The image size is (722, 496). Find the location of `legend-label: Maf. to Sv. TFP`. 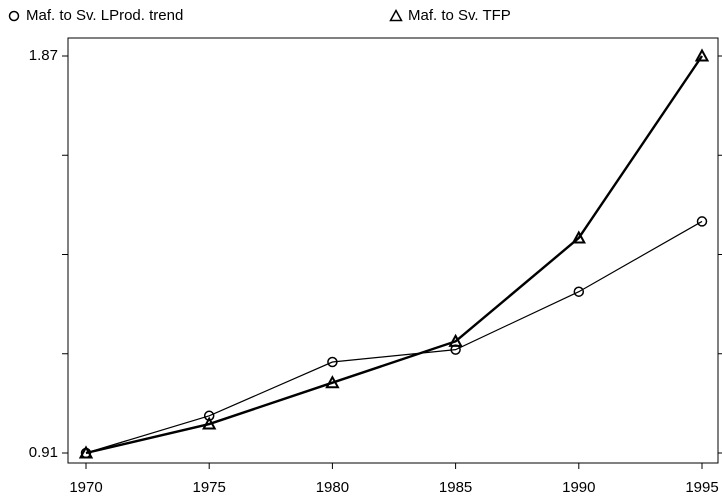

legend-label: Maf. to Sv. TFP is located at coordinates (459, 15).